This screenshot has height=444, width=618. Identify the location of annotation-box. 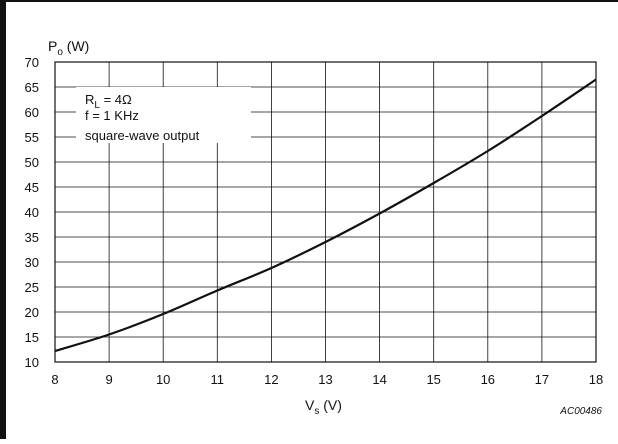
(163, 115).